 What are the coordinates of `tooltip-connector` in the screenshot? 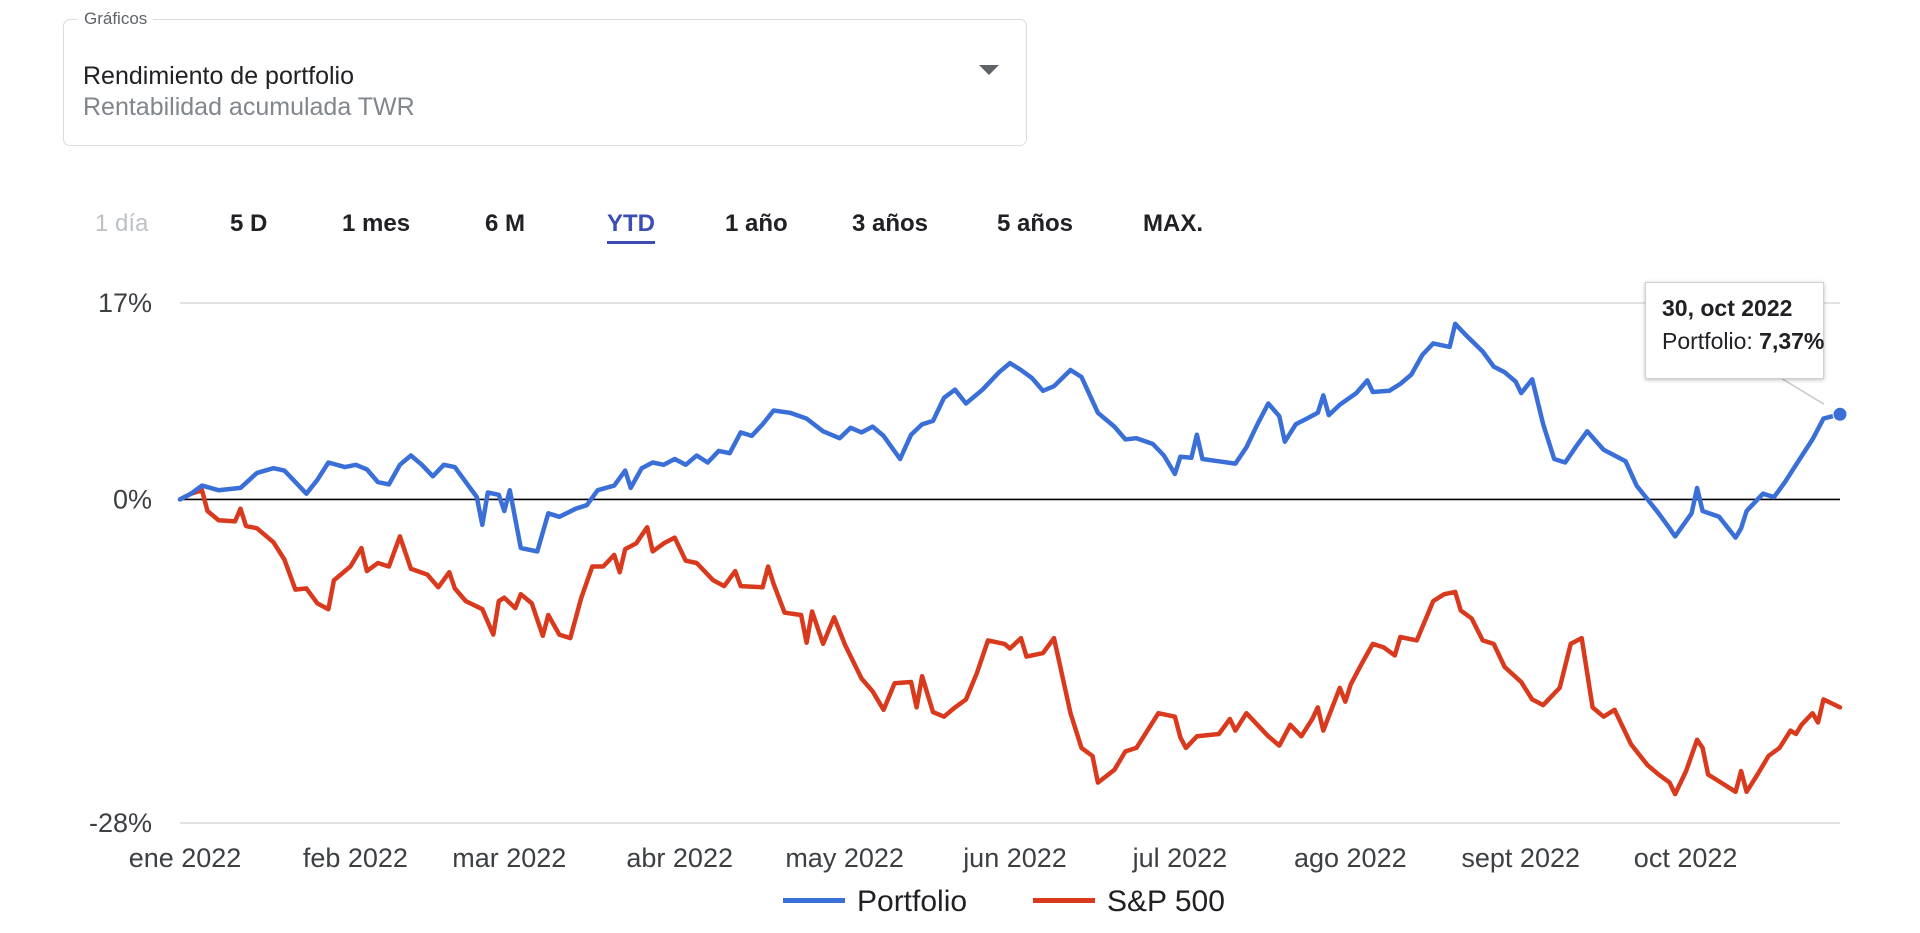 It's located at (1801, 390).